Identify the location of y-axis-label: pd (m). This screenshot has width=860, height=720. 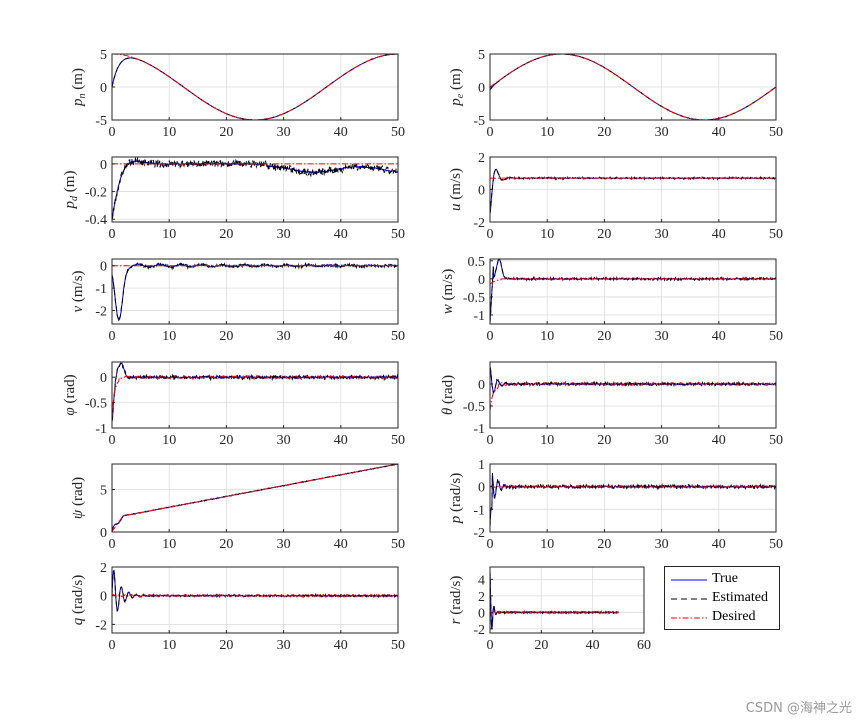
(71, 190).